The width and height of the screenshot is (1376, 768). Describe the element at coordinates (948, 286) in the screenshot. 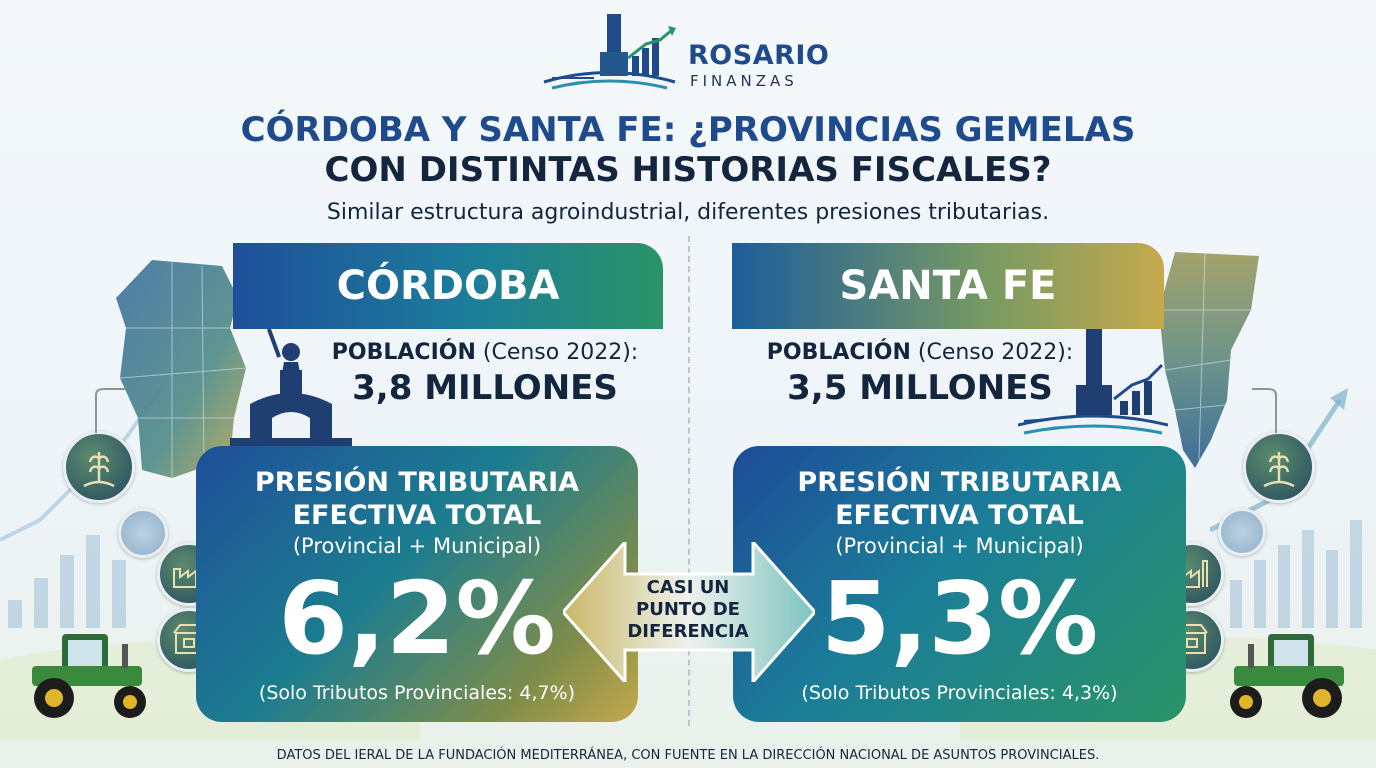

I see `santafe-header: SANTA FE` at that location.